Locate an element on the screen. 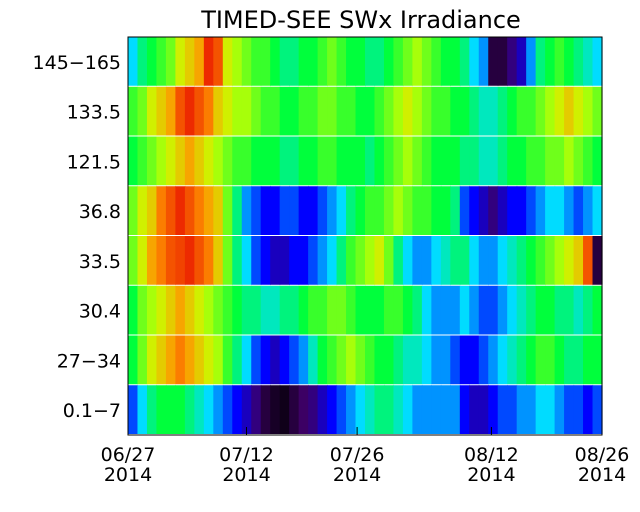 This screenshot has width=640, height=512. x-tick-label-year: 2014 is located at coordinates (357, 475).